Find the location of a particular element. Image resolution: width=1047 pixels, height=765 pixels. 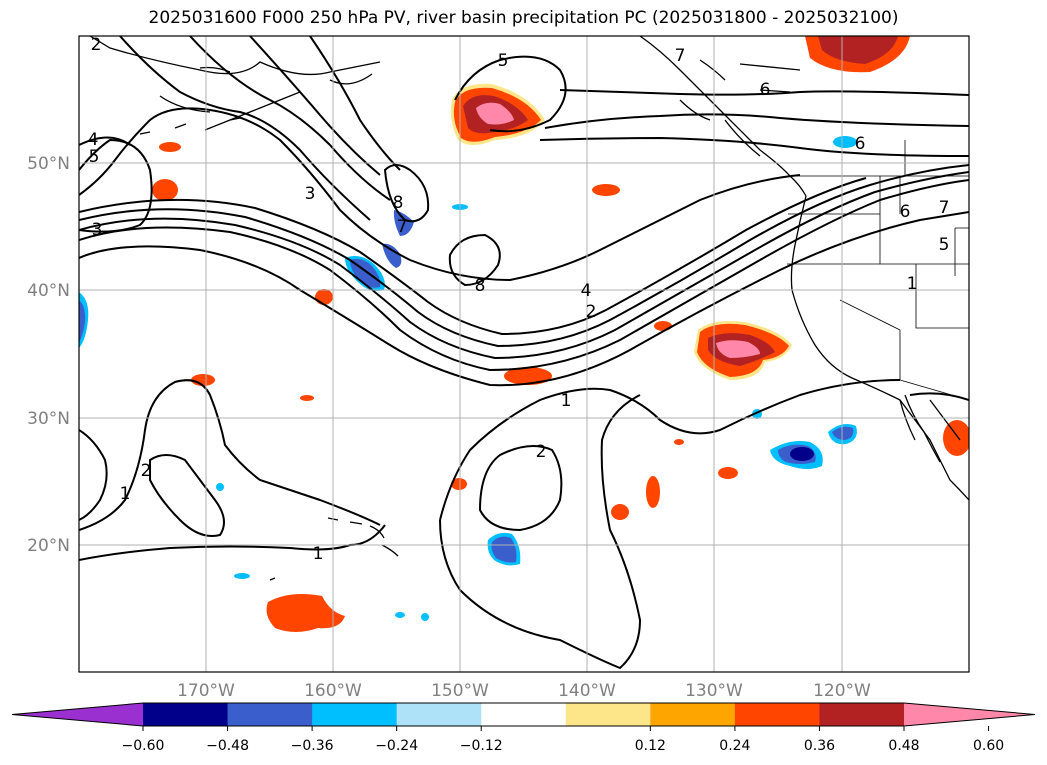

lat-label: 20°N is located at coordinates (48, 546).